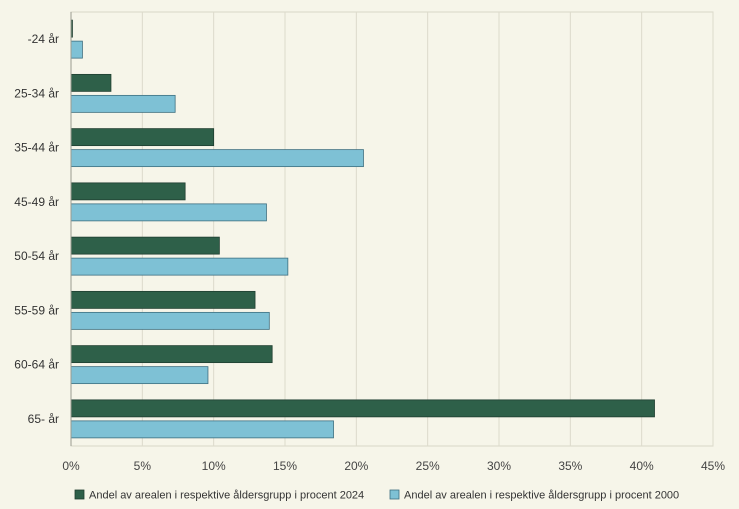 This screenshot has height=509, width=739. Describe the element at coordinates (143, 466) in the screenshot. I see `x-tick-label: 5%` at that location.